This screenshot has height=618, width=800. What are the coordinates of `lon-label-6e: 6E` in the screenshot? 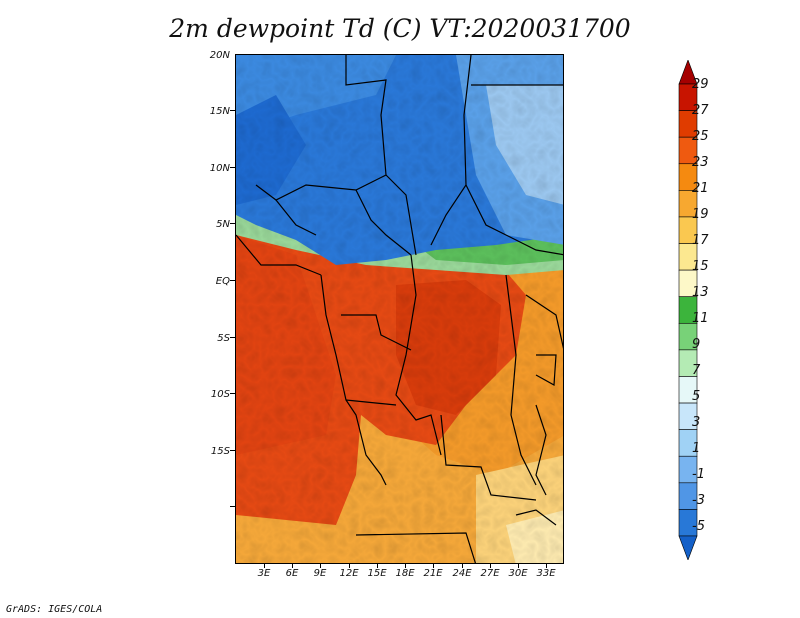 It's located at (292, 573).